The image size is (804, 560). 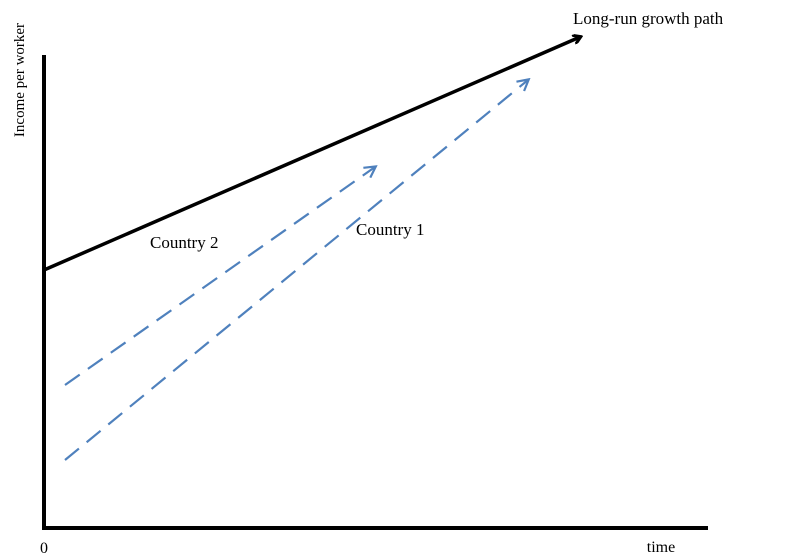 I want to click on country-1-label: Country 1, so click(x=390, y=229).